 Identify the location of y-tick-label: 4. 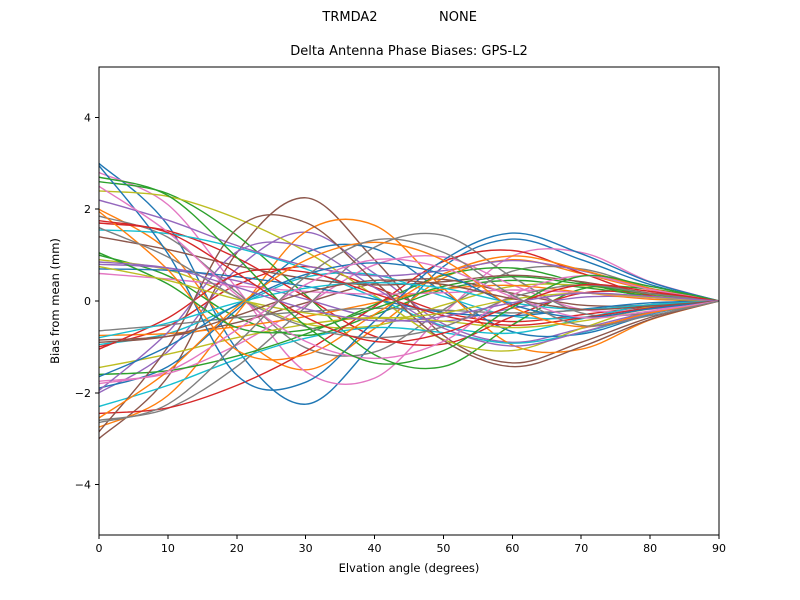
(87, 117).